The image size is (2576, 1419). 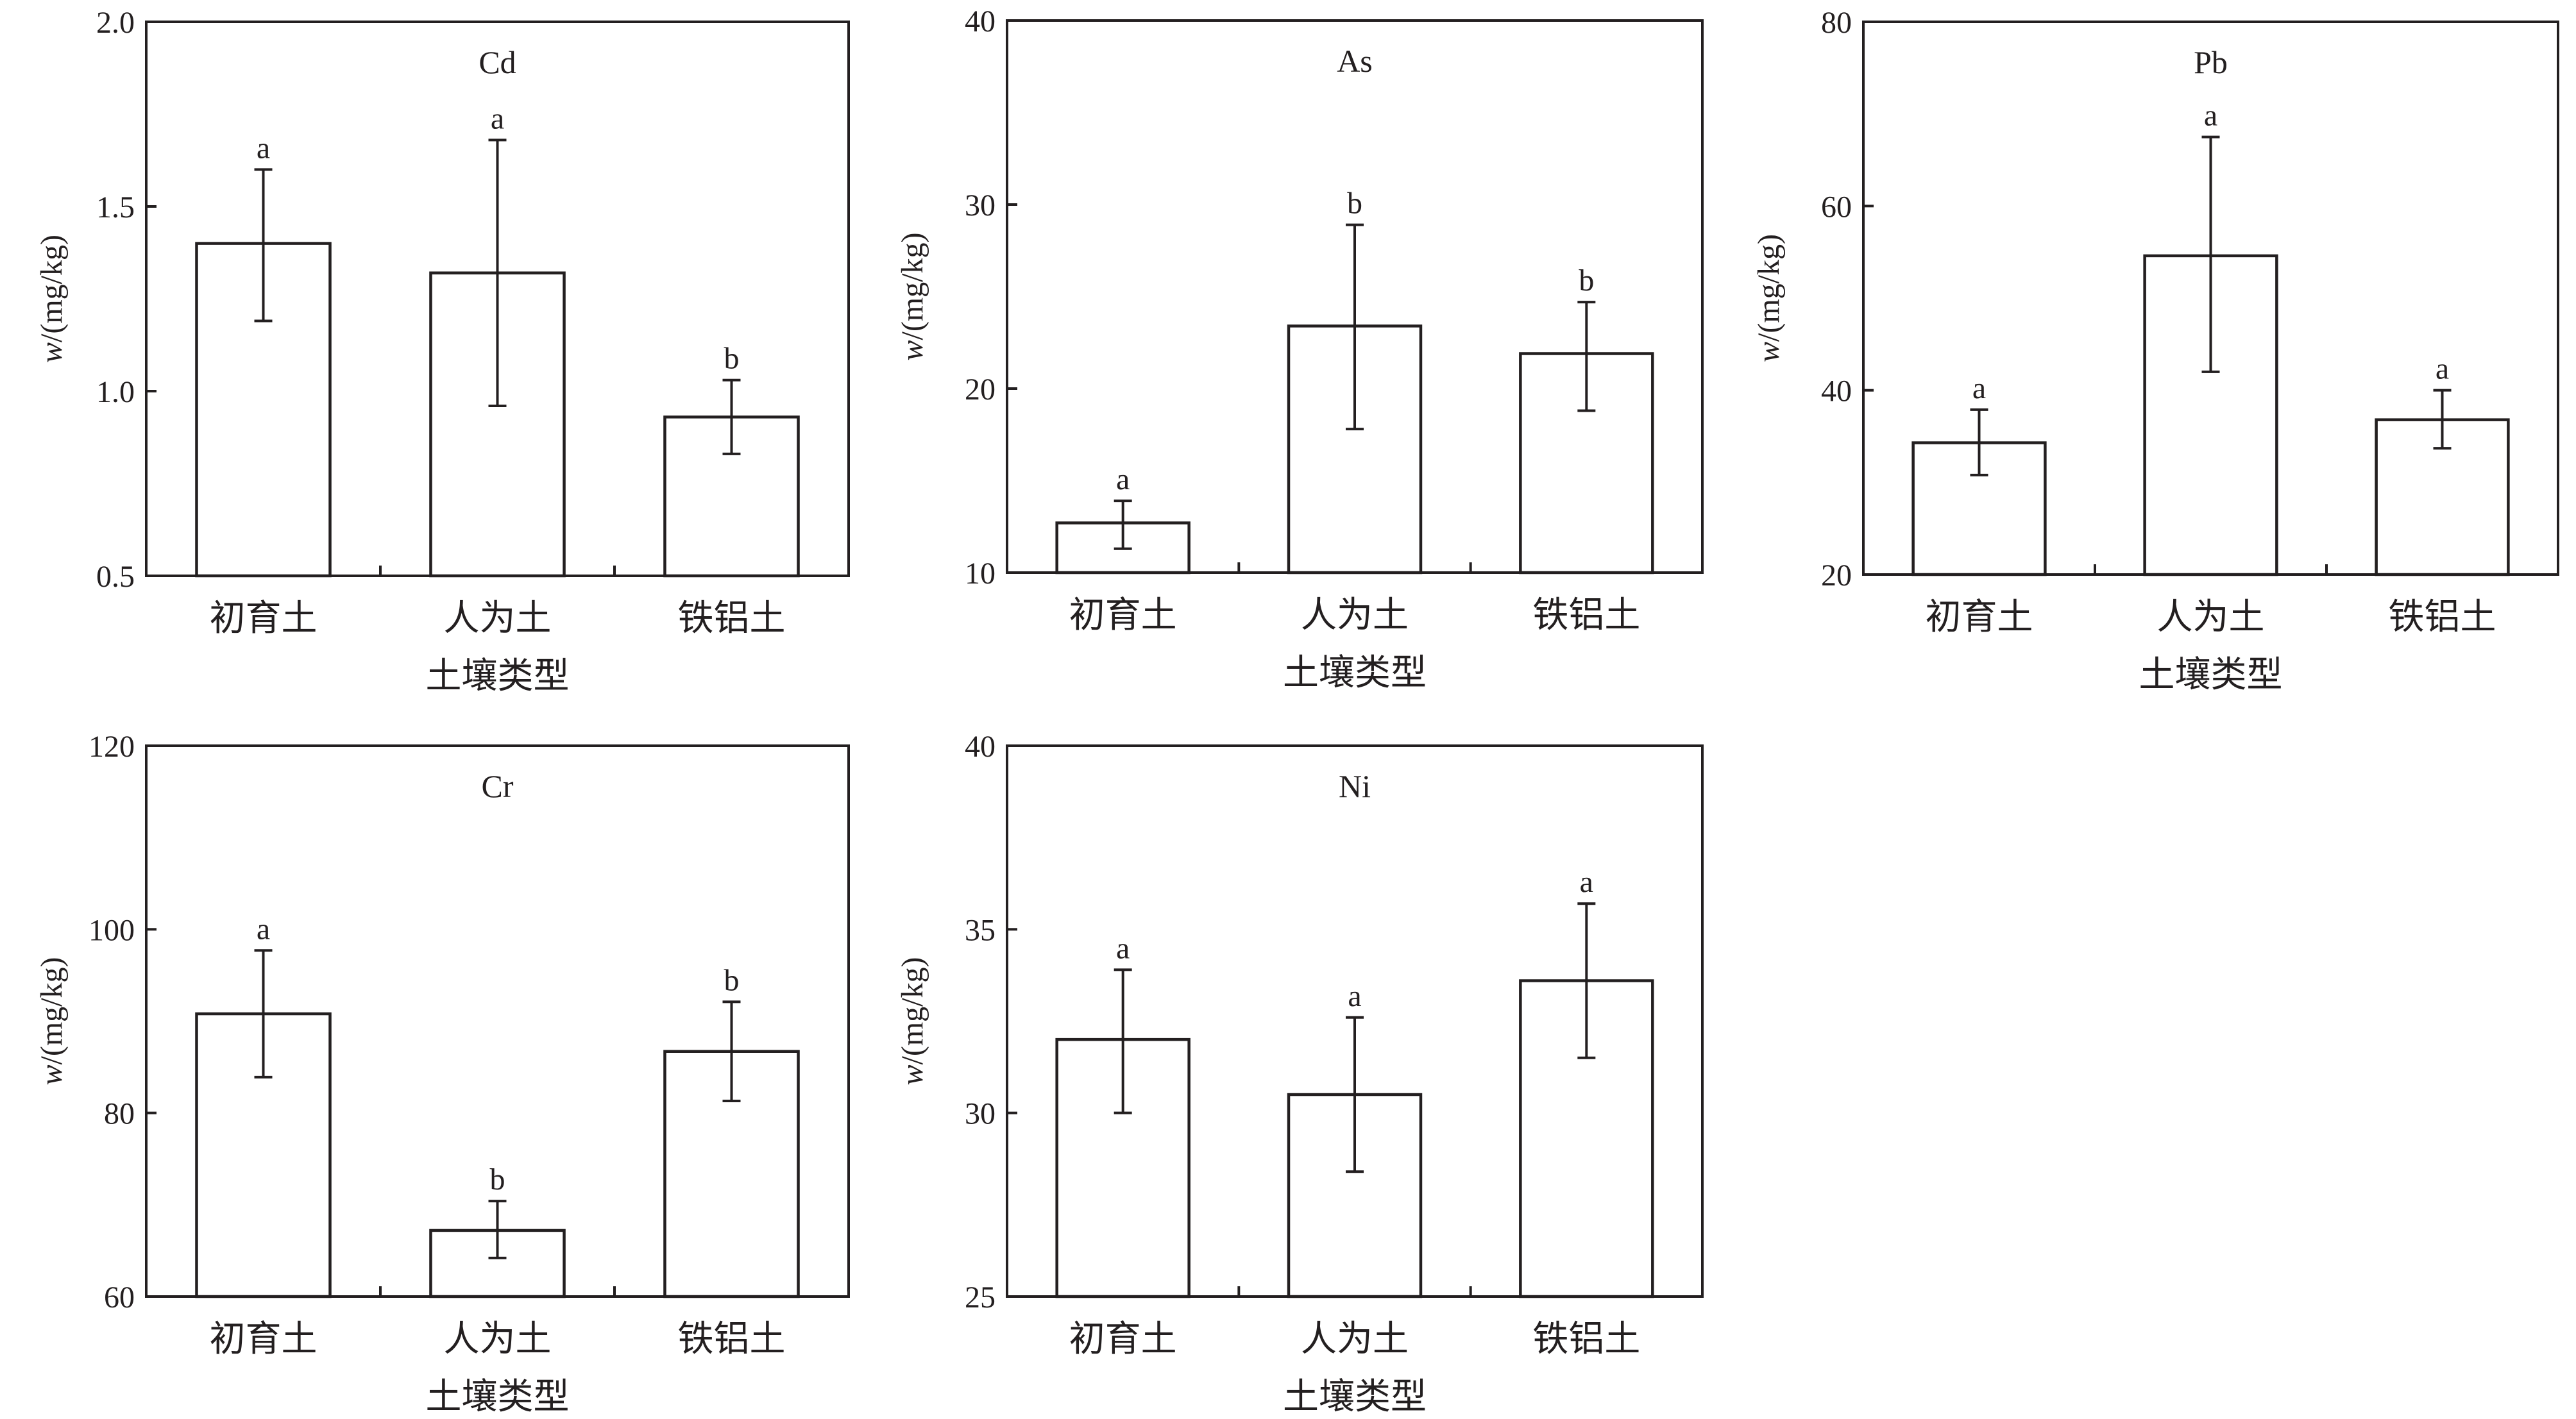 What do you see at coordinates (497, 118) in the screenshot?
I see `significance-letter-cd-2: a` at bounding box center [497, 118].